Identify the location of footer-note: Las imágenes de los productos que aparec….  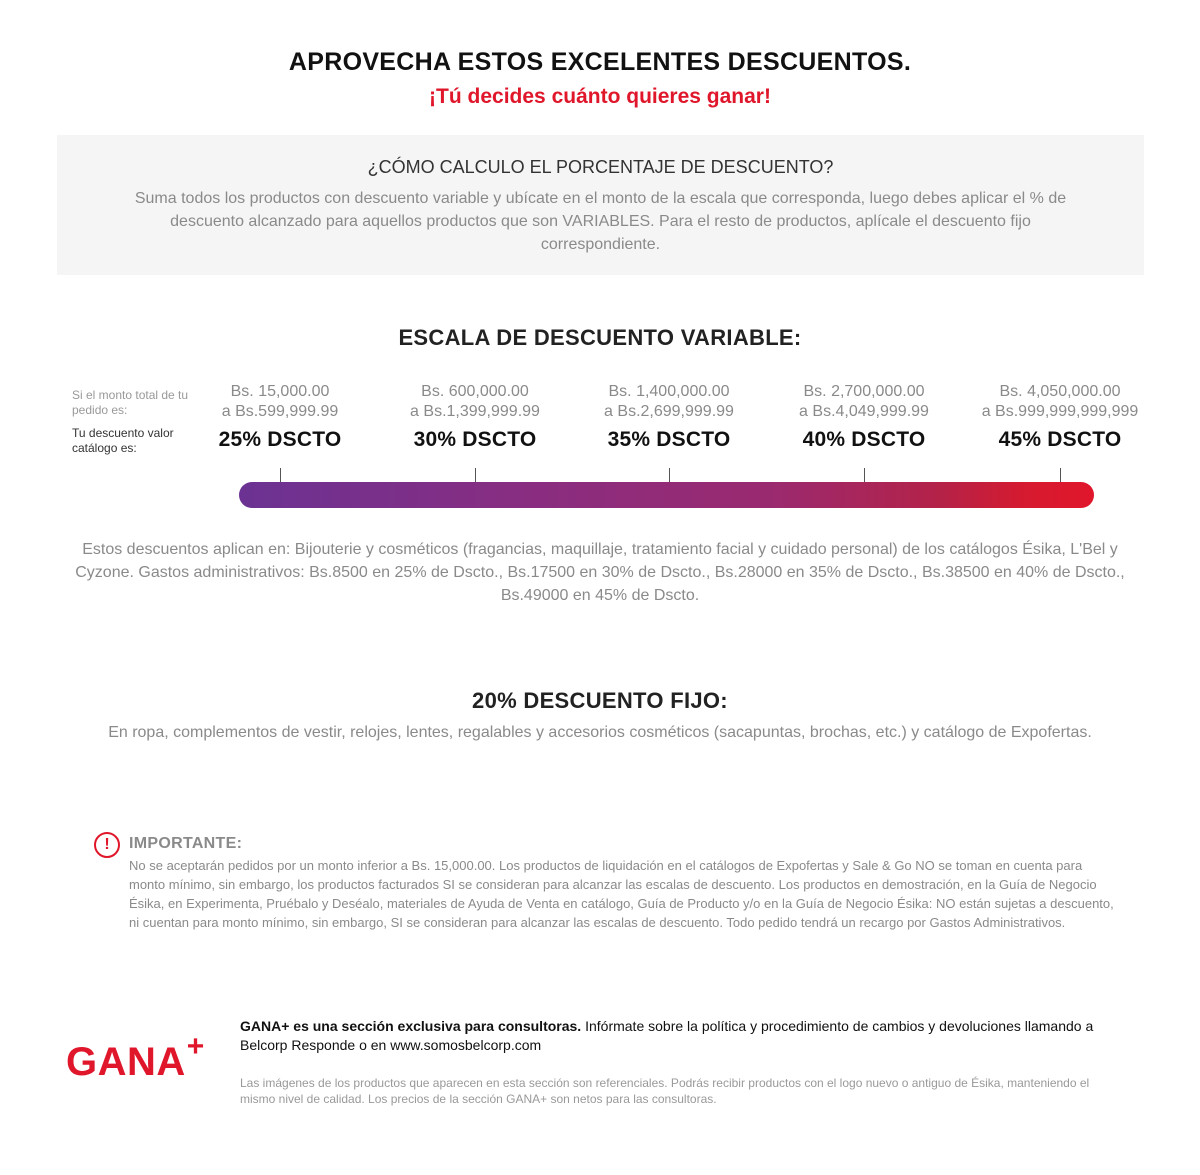
(665, 1091).